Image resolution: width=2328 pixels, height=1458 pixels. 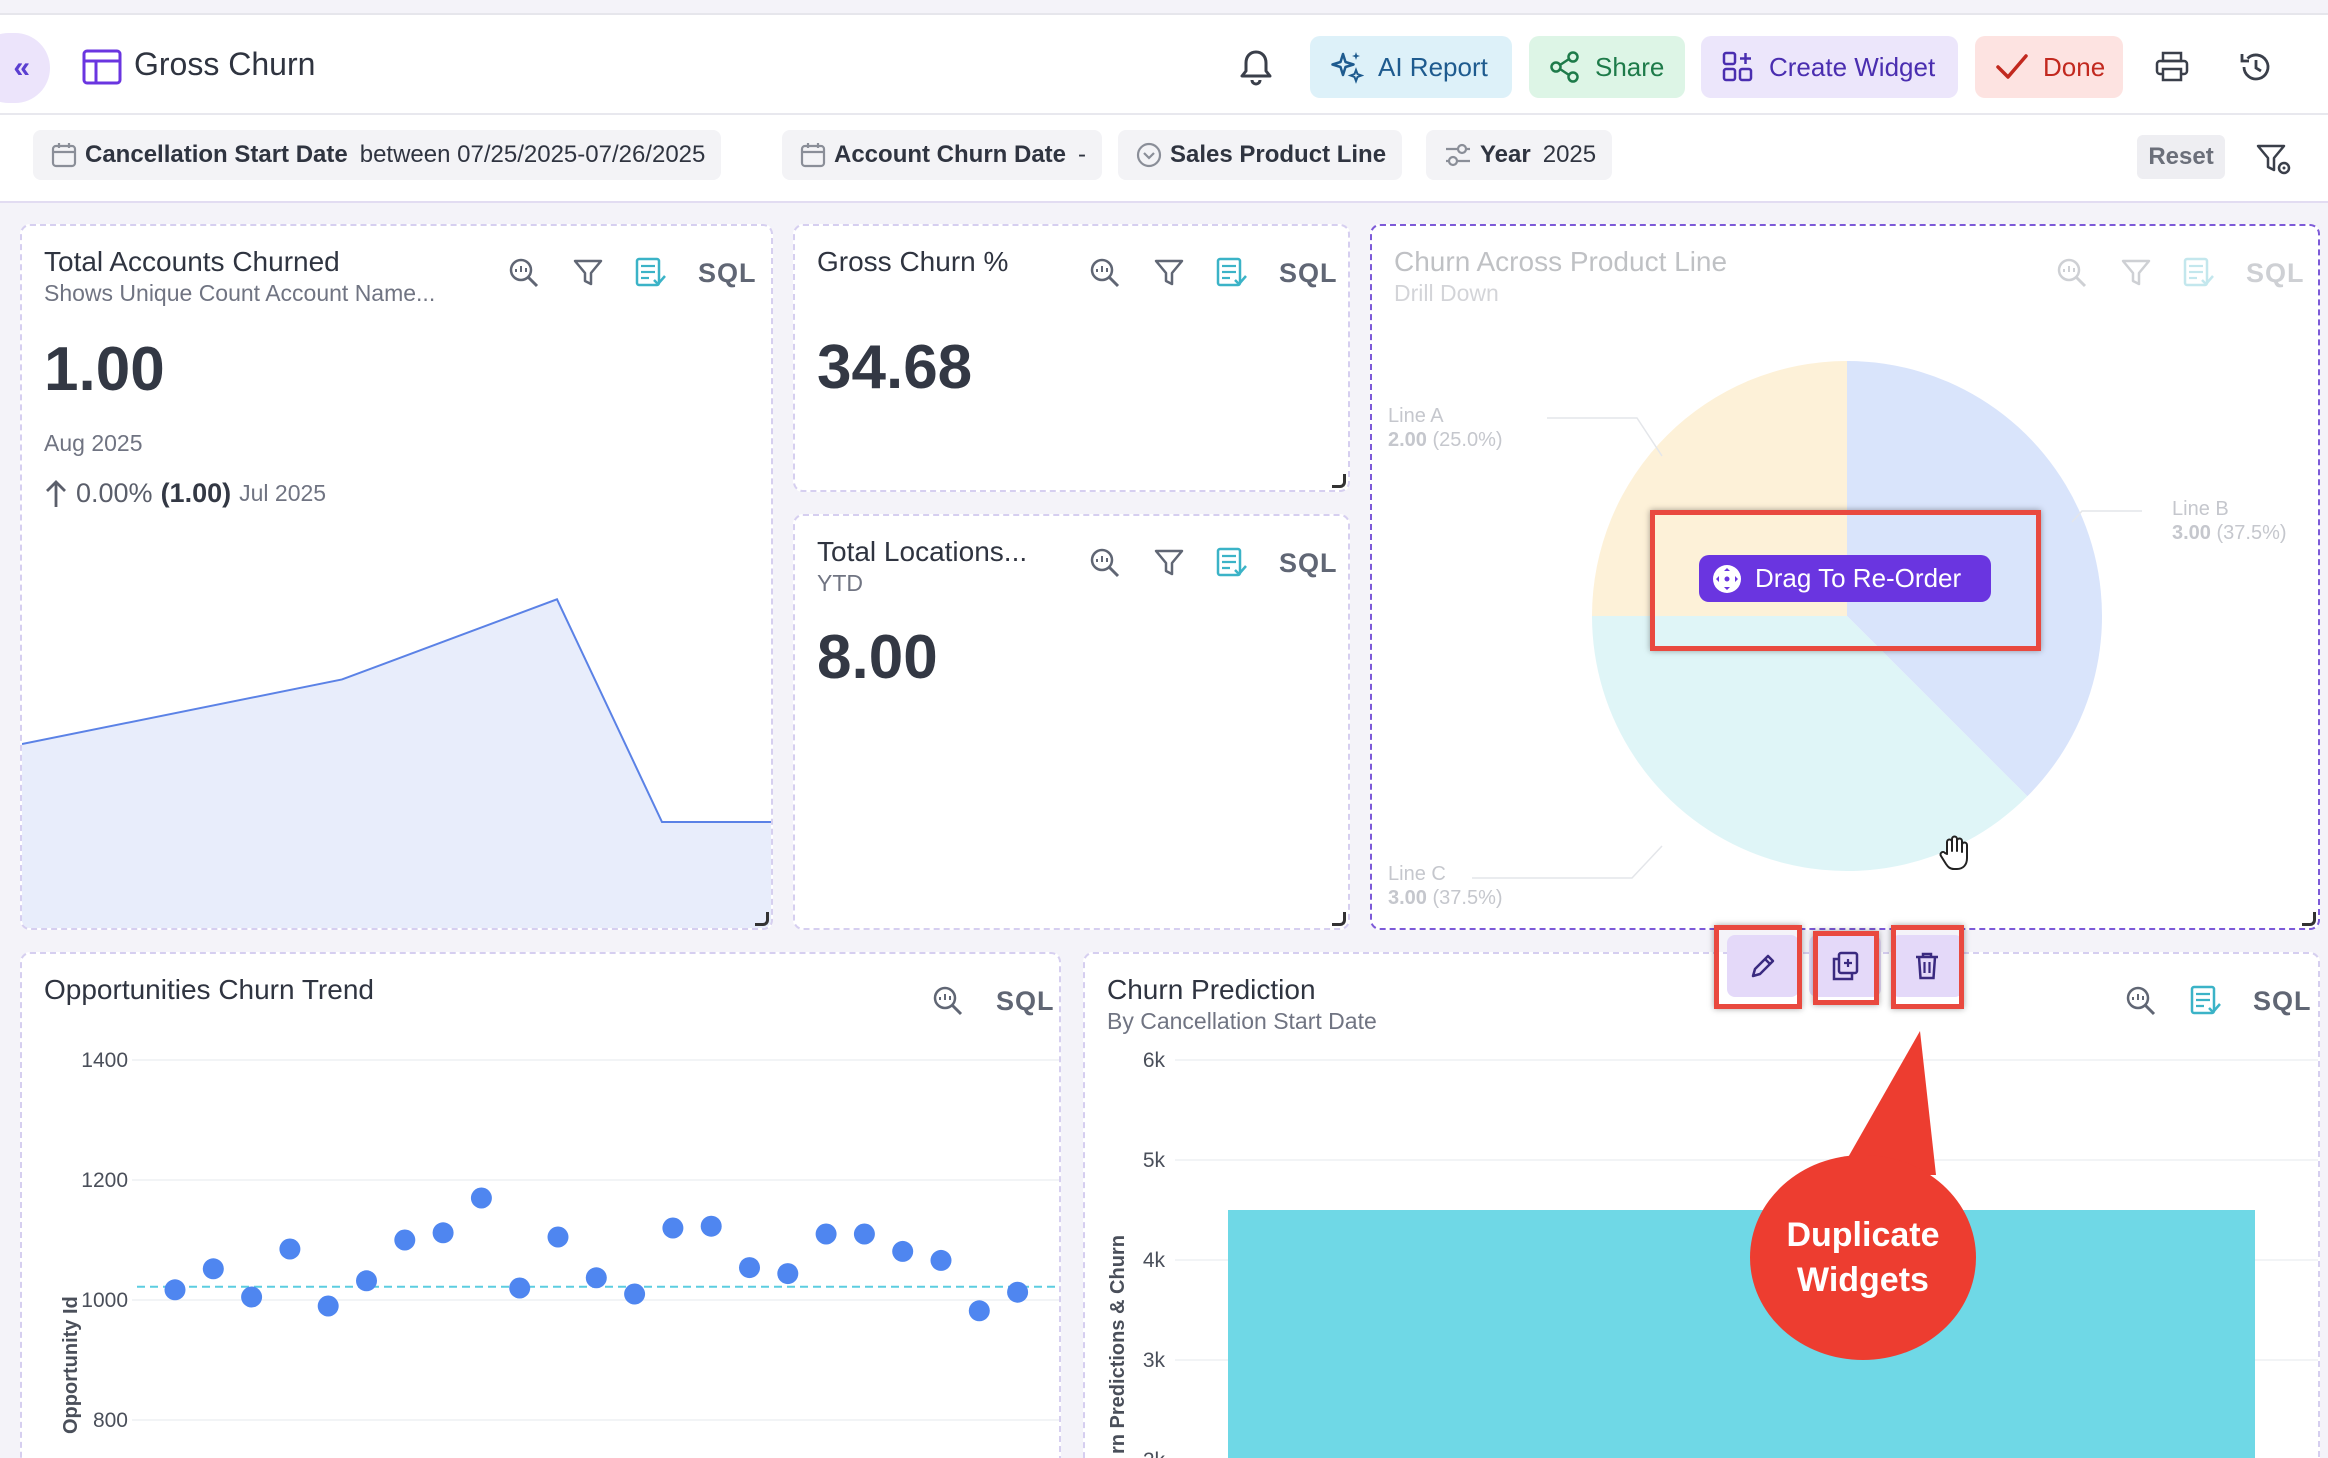 What do you see at coordinates (1727, 579) in the screenshot?
I see `move-arrows-icon` at bounding box center [1727, 579].